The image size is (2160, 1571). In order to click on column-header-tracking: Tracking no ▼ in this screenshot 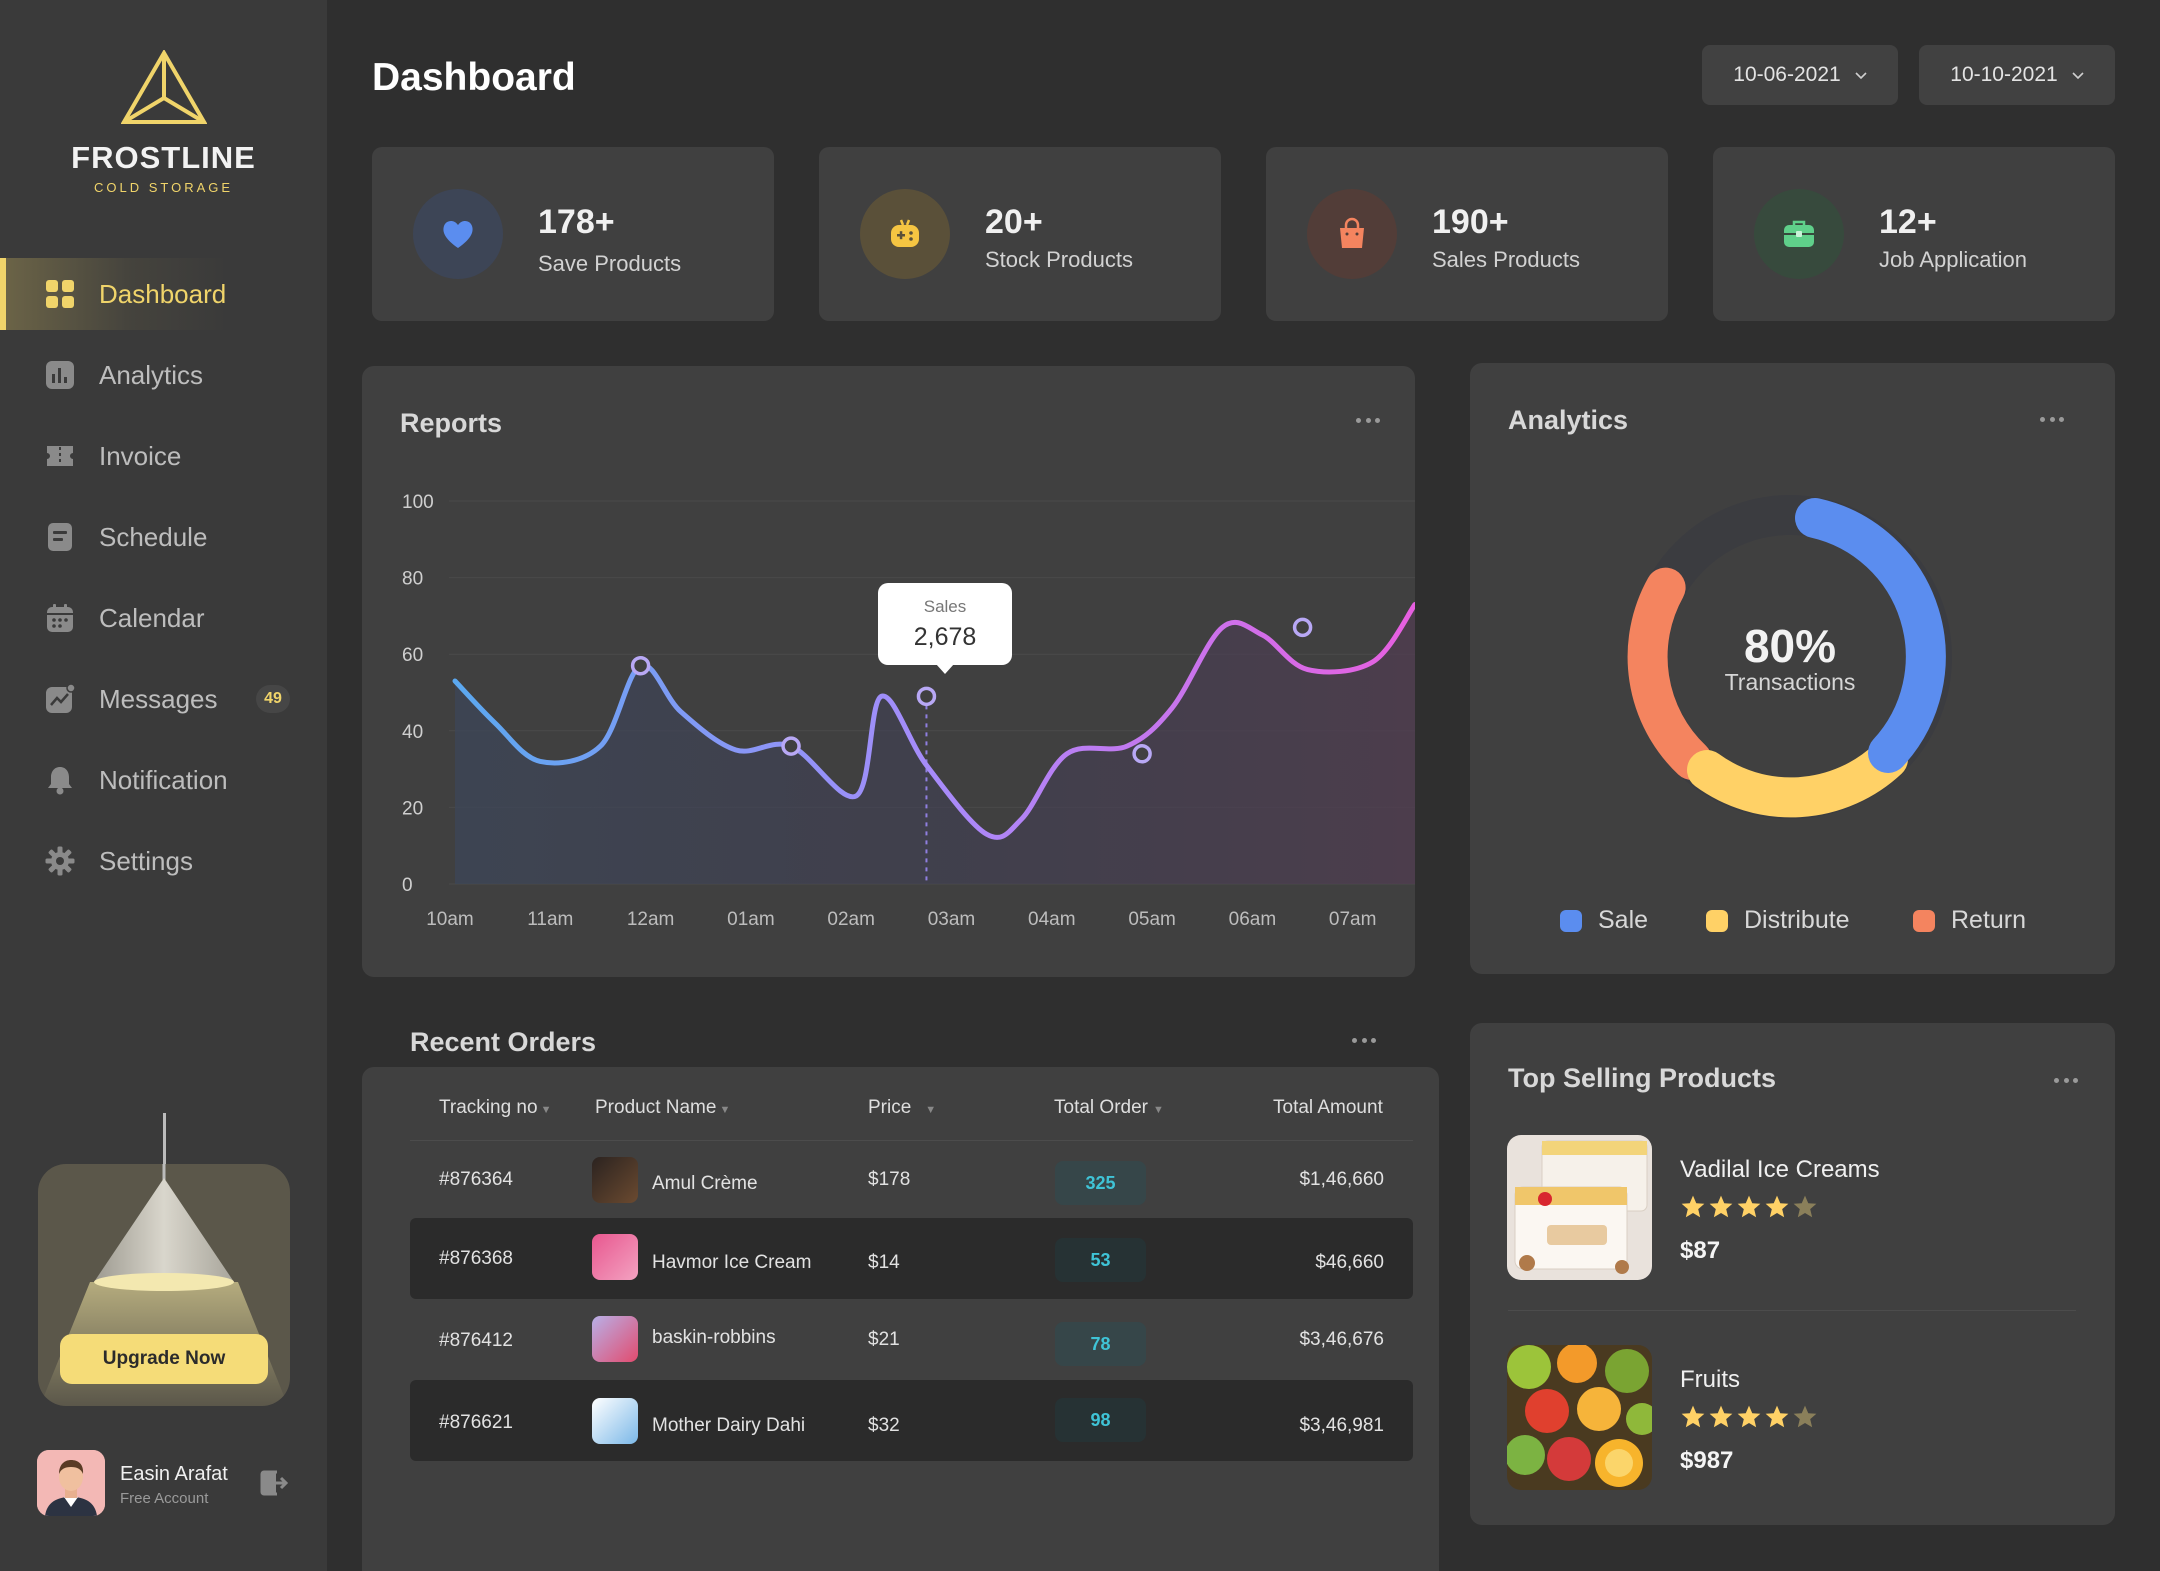, I will do `click(495, 1107)`.